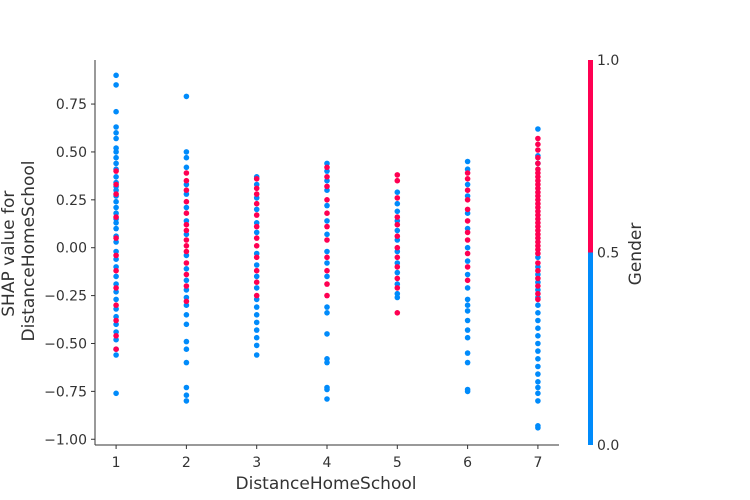 The width and height of the screenshot is (750, 500). Describe the element at coordinates (65, 392) in the screenshot. I see `y-tick-label: −0.75` at that location.